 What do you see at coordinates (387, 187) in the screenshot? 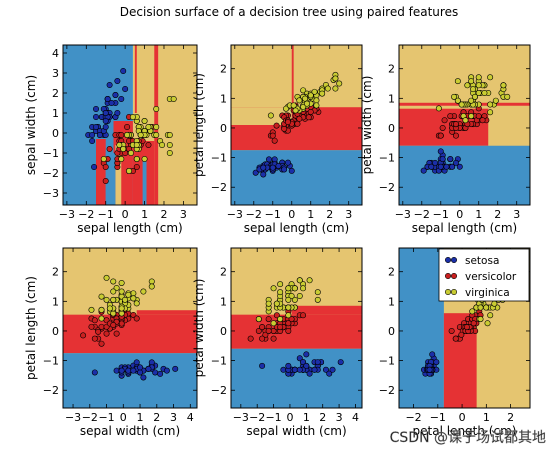
I see `y-tick-label: −2` at bounding box center [387, 187].